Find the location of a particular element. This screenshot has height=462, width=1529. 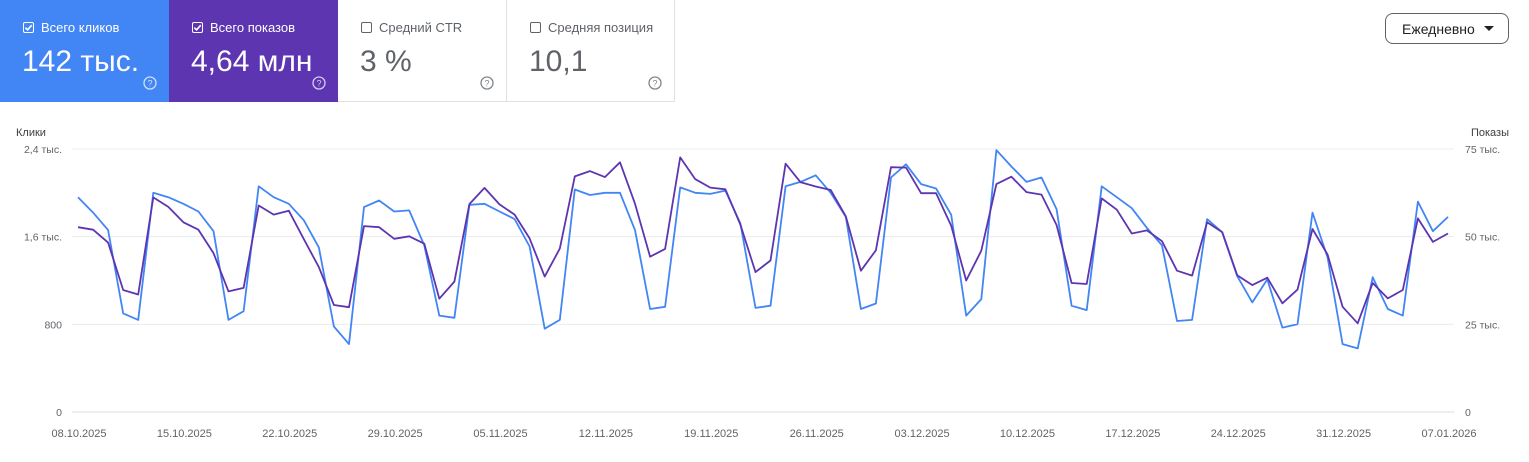

x-tick-label: 19.11.2025 is located at coordinates (711, 434).